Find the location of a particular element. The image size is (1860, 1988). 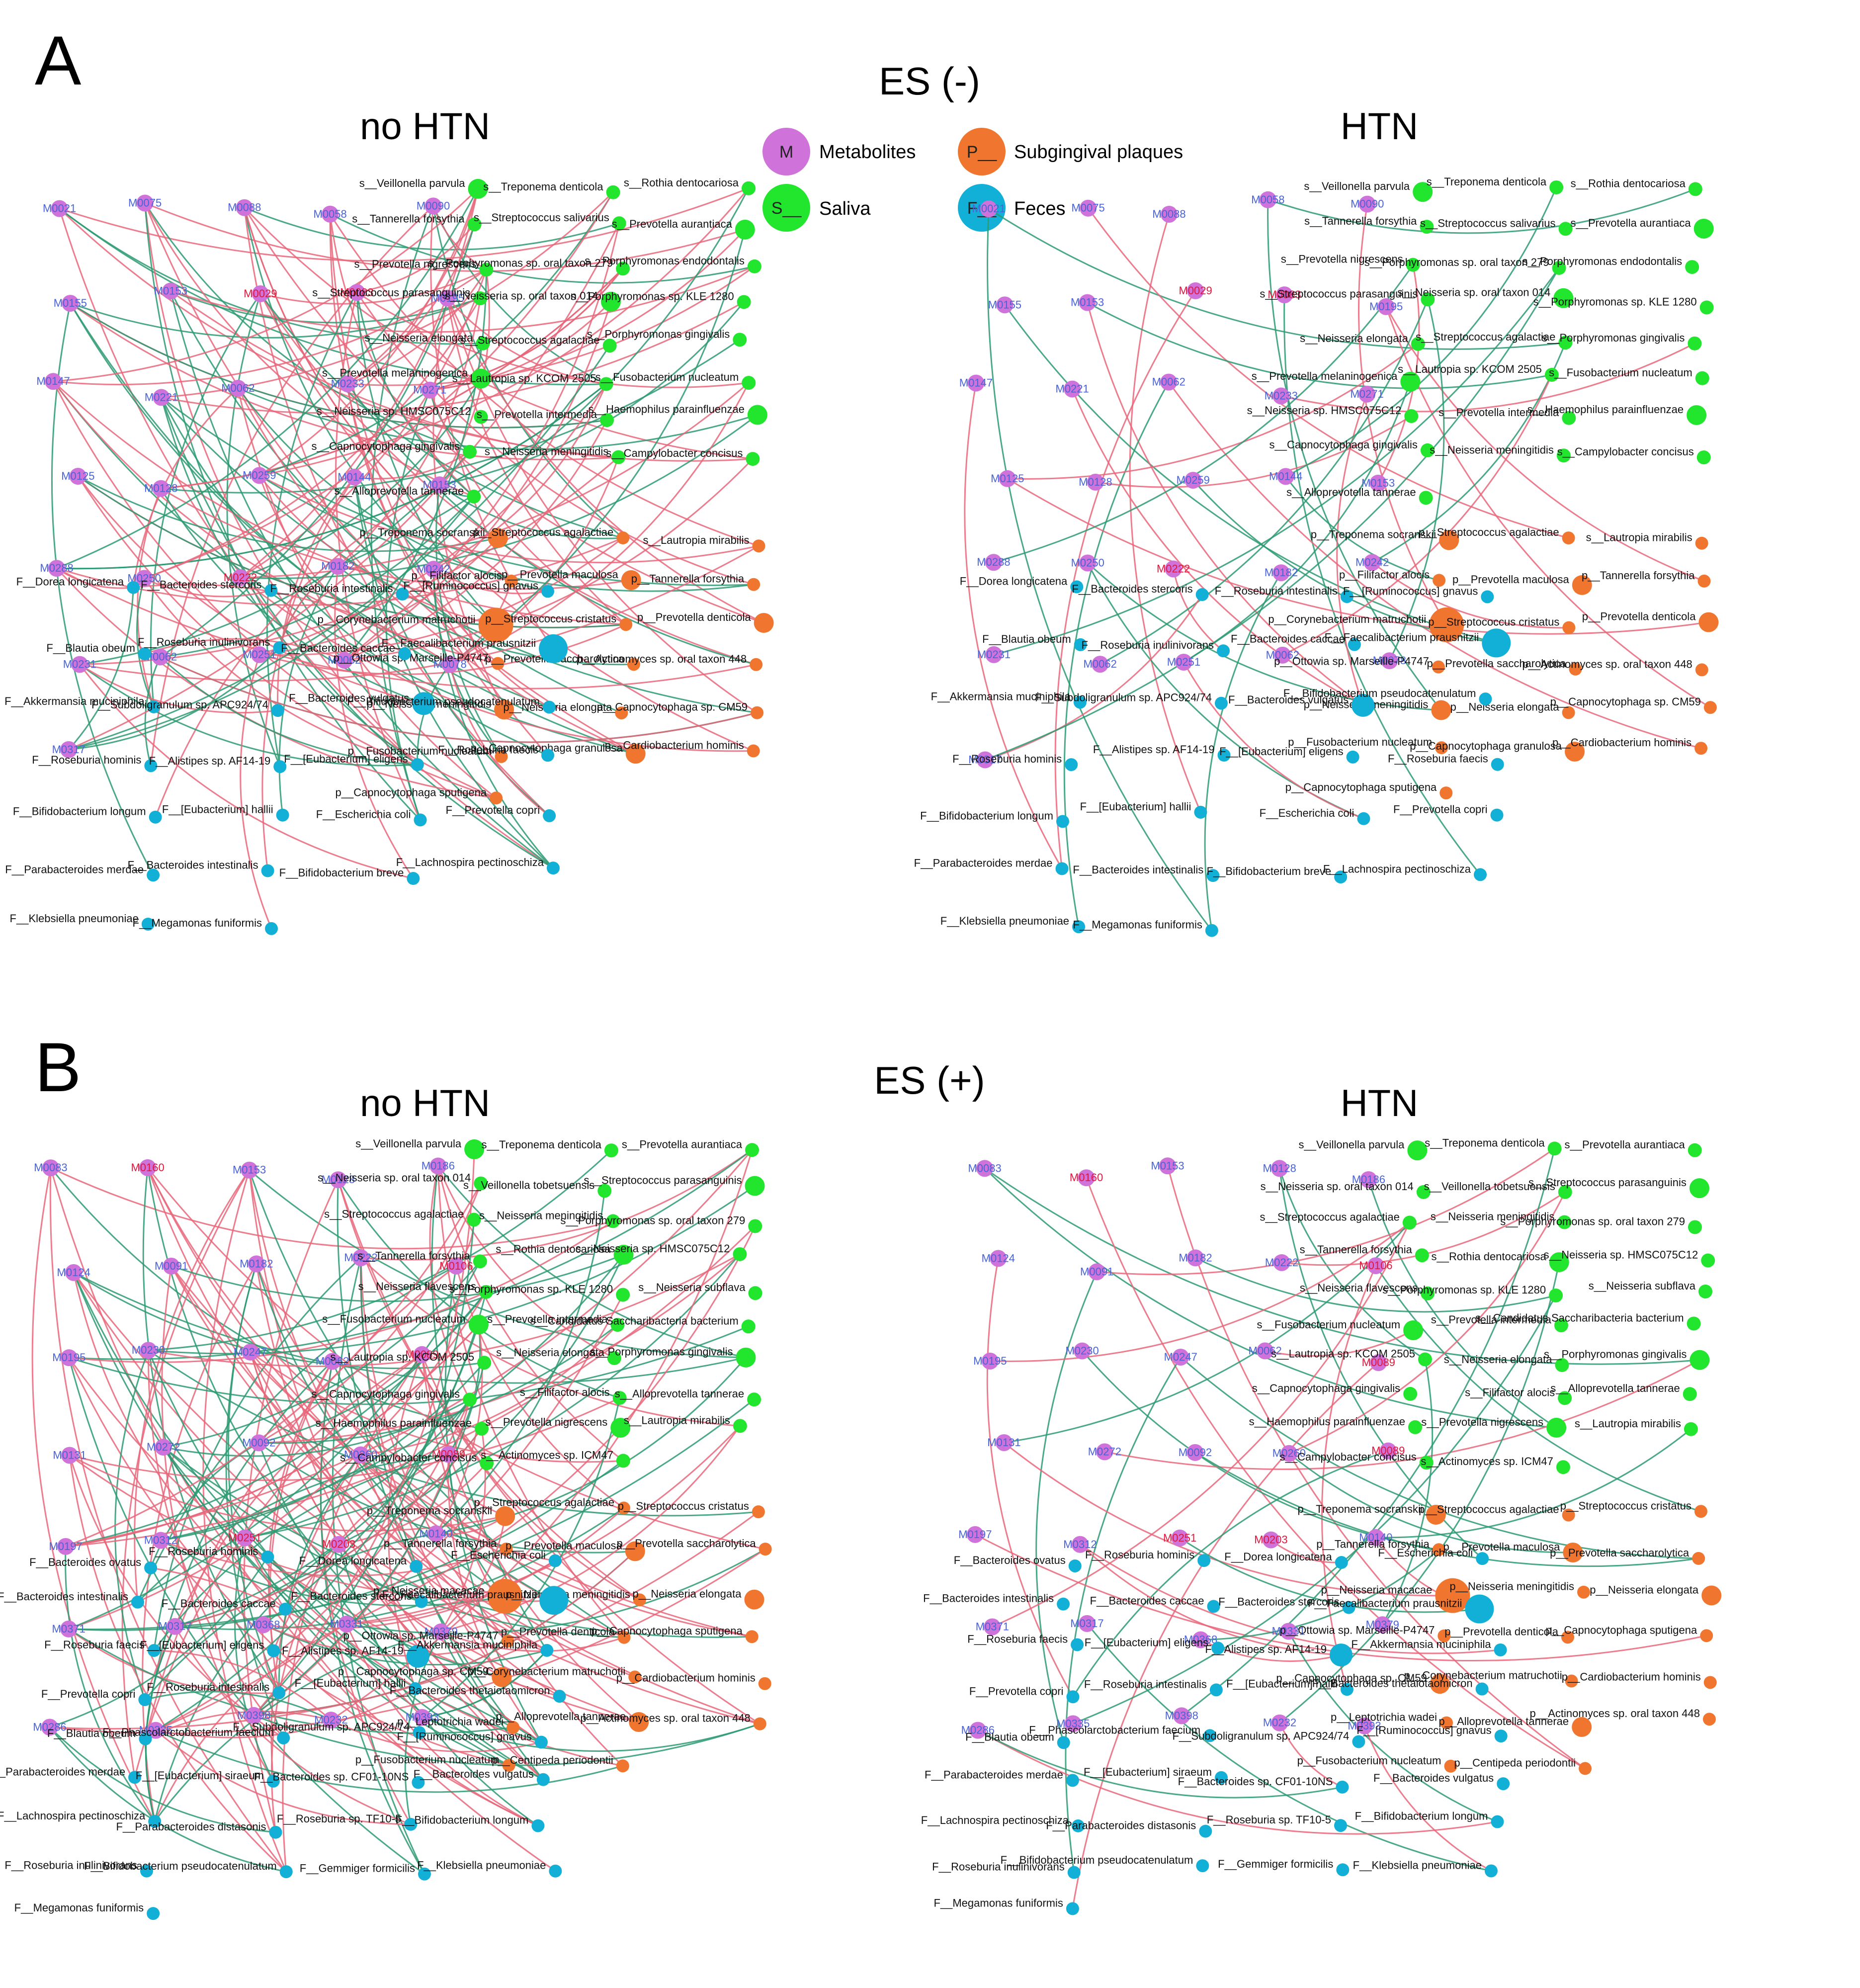

node-label-m0393: M0393 is located at coordinates (422, 1718).